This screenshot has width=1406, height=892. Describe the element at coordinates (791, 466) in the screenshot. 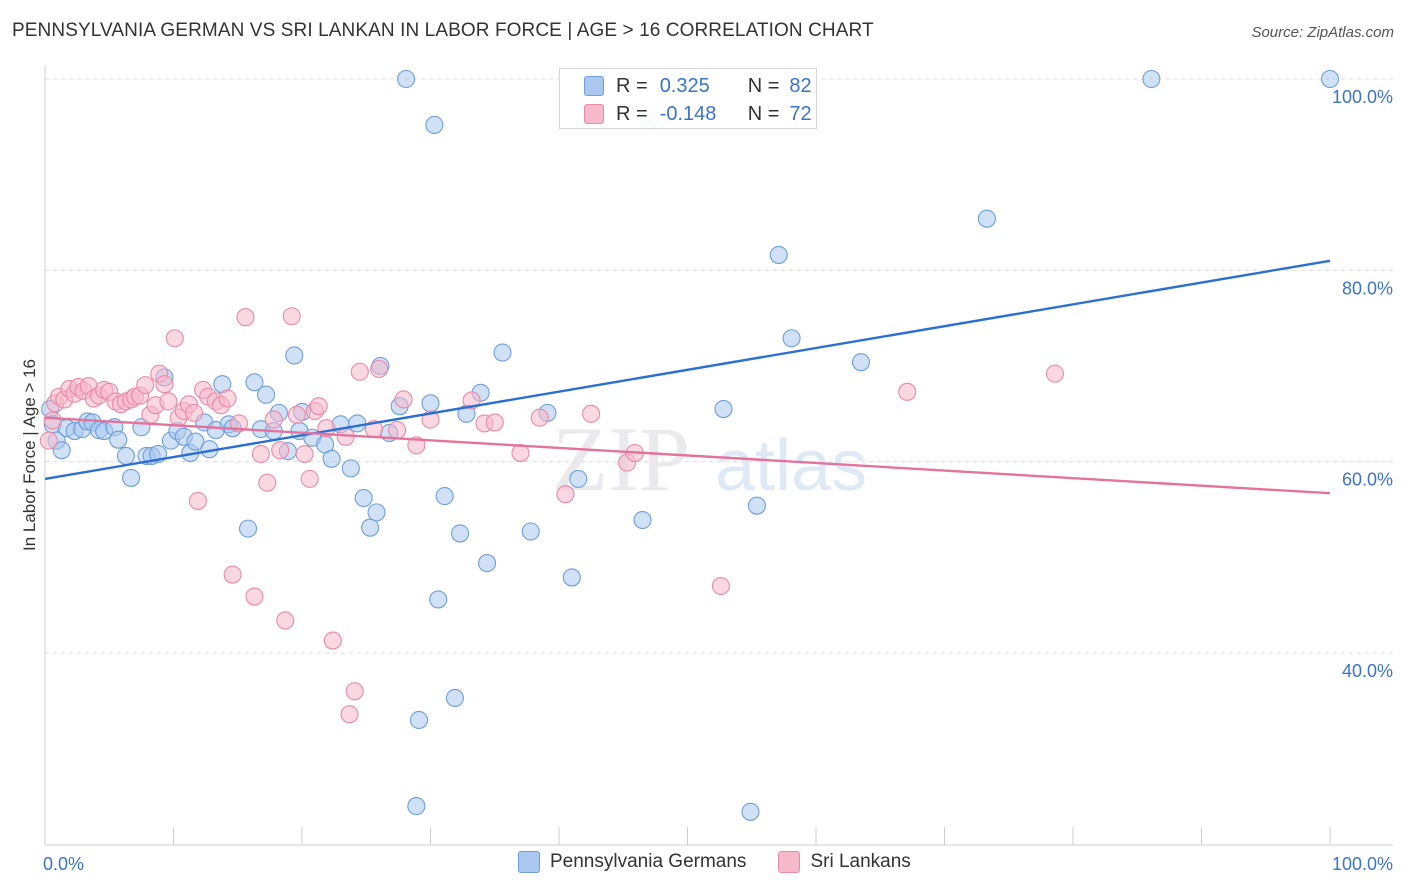

I see `watermark-atlas: atlas` at that location.